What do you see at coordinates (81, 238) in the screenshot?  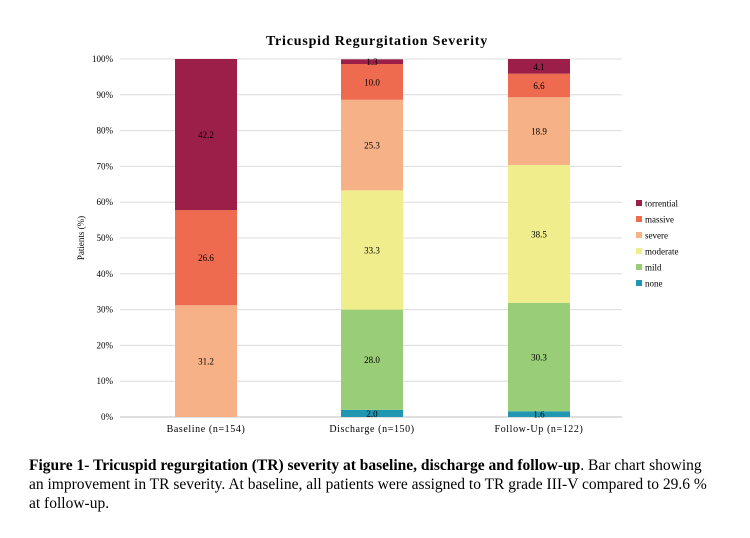 I see `y-axis-label: Patients (%)` at bounding box center [81, 238].